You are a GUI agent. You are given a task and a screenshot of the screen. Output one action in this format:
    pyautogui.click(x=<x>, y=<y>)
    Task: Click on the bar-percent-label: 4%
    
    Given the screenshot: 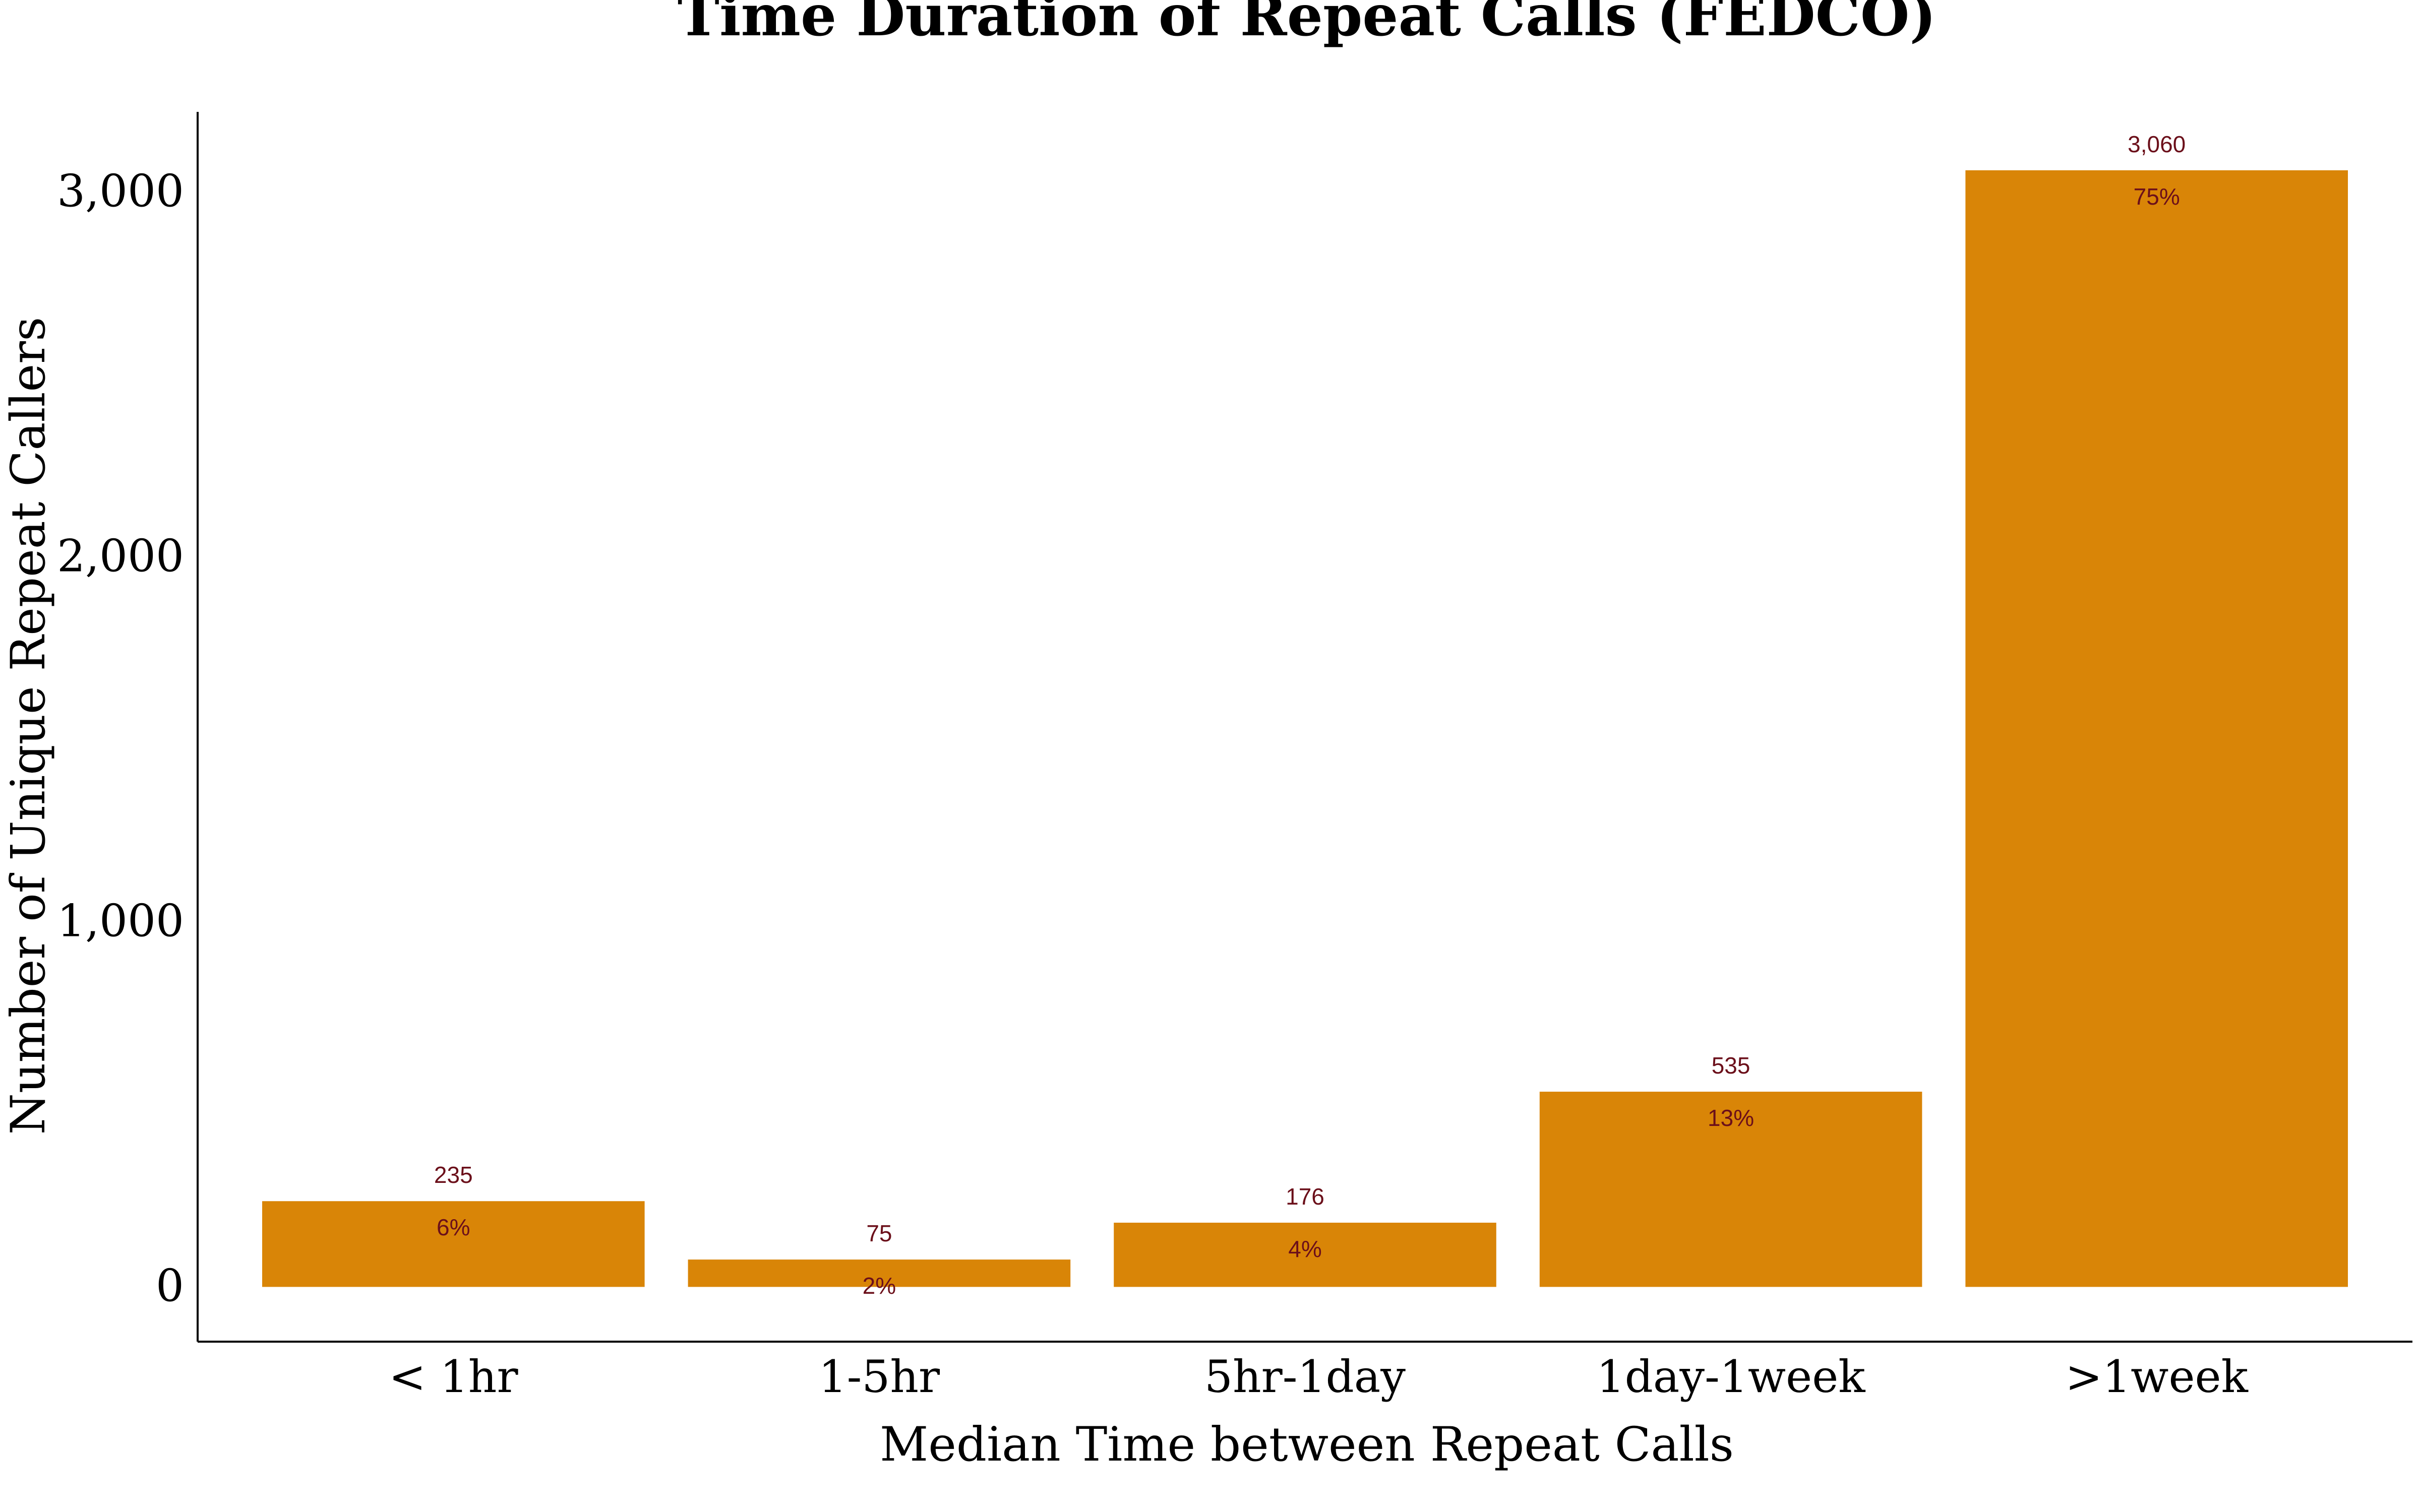 What is the action you would take?
    pyautogui.click(x=1304, y=1249)
    